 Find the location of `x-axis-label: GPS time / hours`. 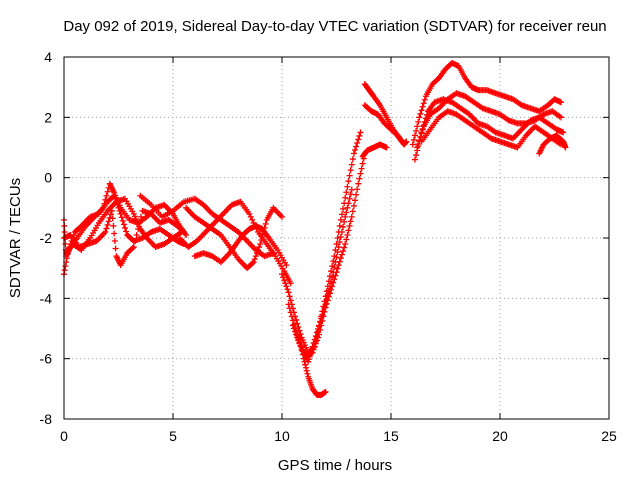

x-axis-label: GPS time / hours is located at coordinates (335, 465).